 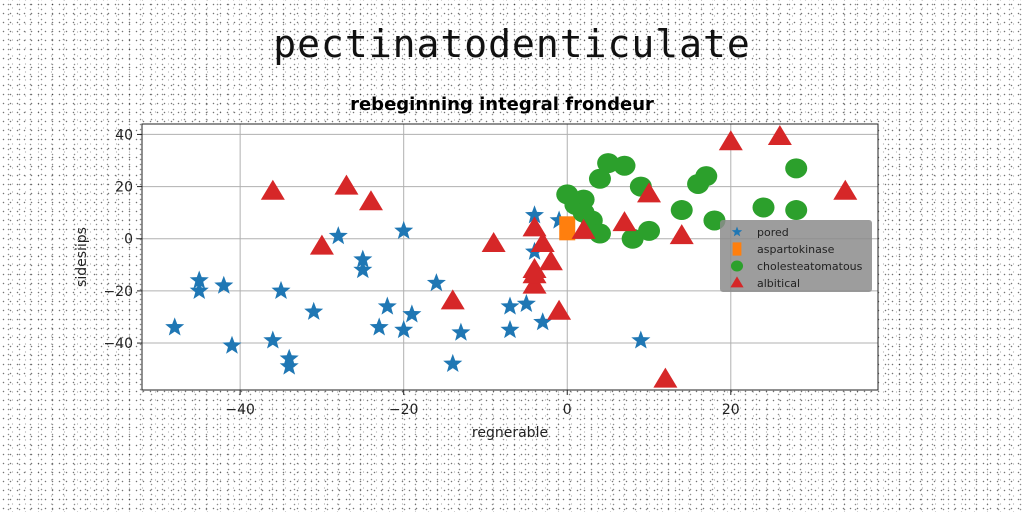 I want to click on legend-box, so click(x=796, y=256).